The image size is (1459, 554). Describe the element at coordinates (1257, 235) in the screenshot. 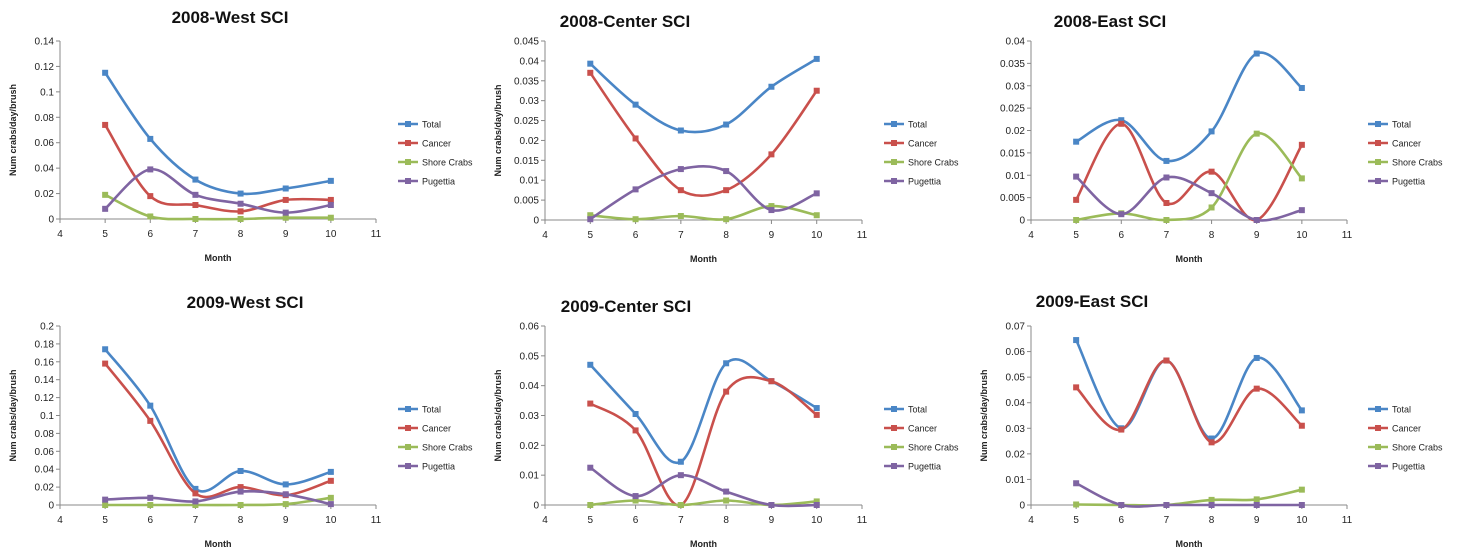

I see `x-tick-label: 9` at that location.